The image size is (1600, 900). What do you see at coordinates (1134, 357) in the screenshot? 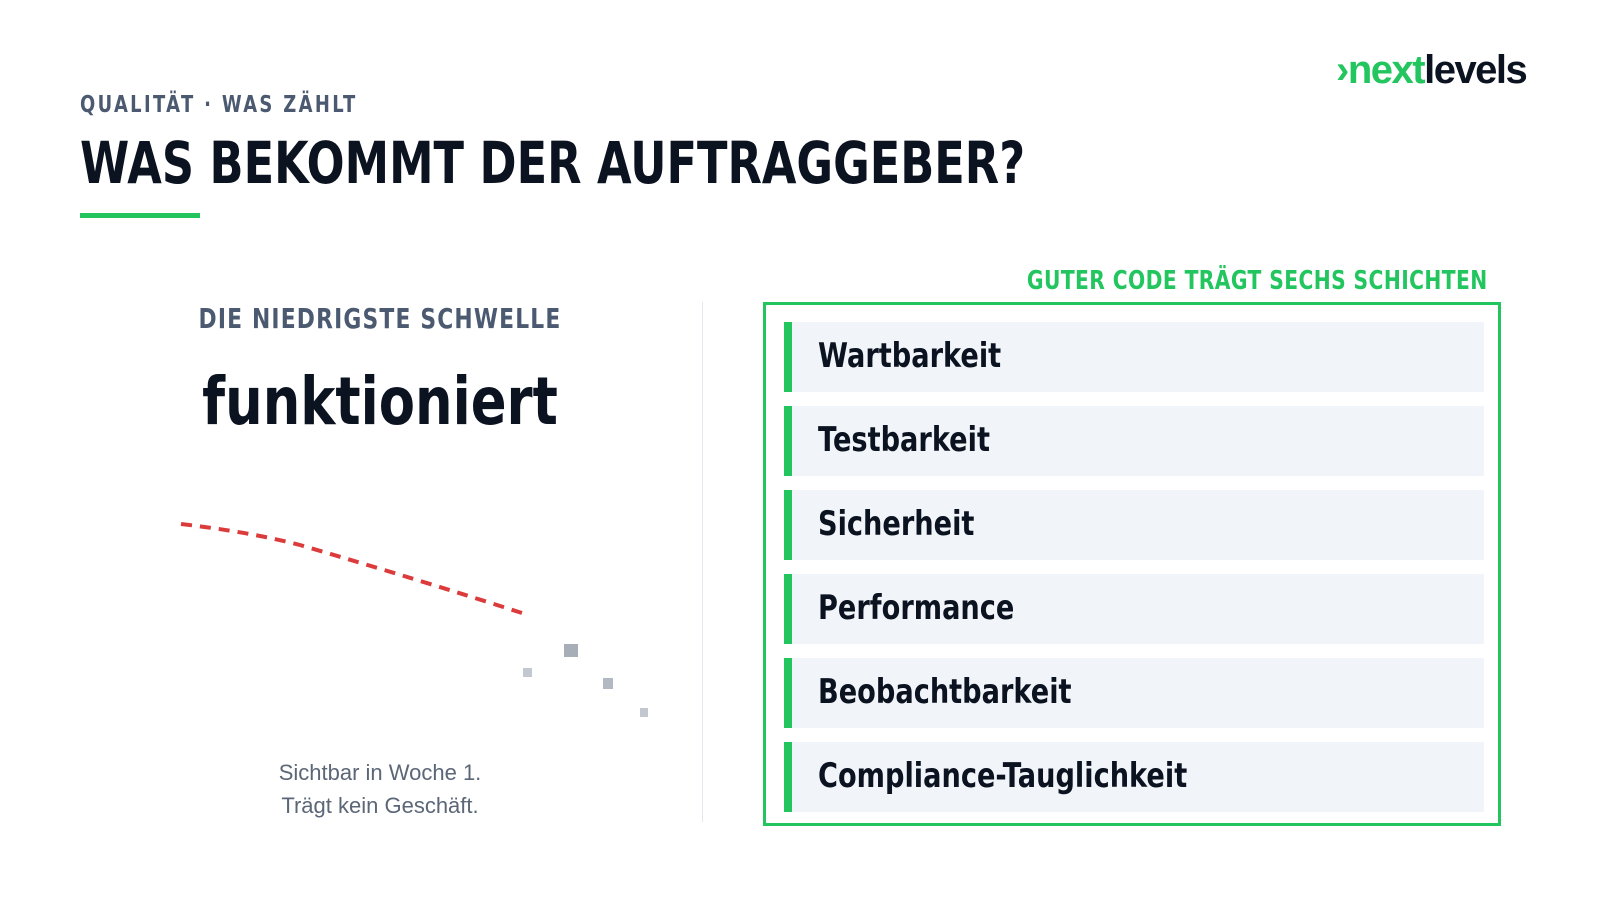
I see `layer-item: Wartbarkeit` at bounding box center [1134, 357].